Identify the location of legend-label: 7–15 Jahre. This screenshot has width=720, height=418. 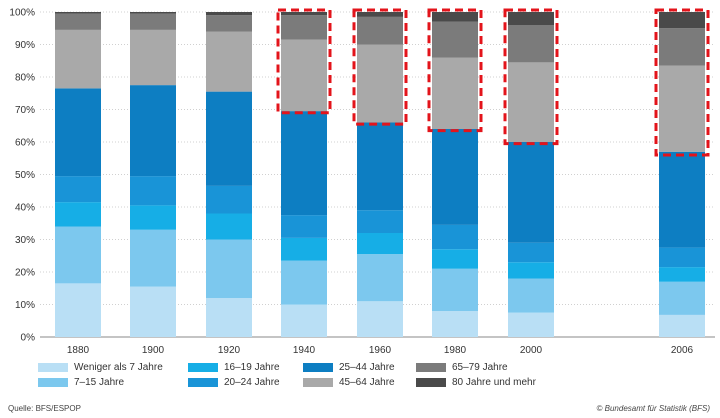
(99, 382).